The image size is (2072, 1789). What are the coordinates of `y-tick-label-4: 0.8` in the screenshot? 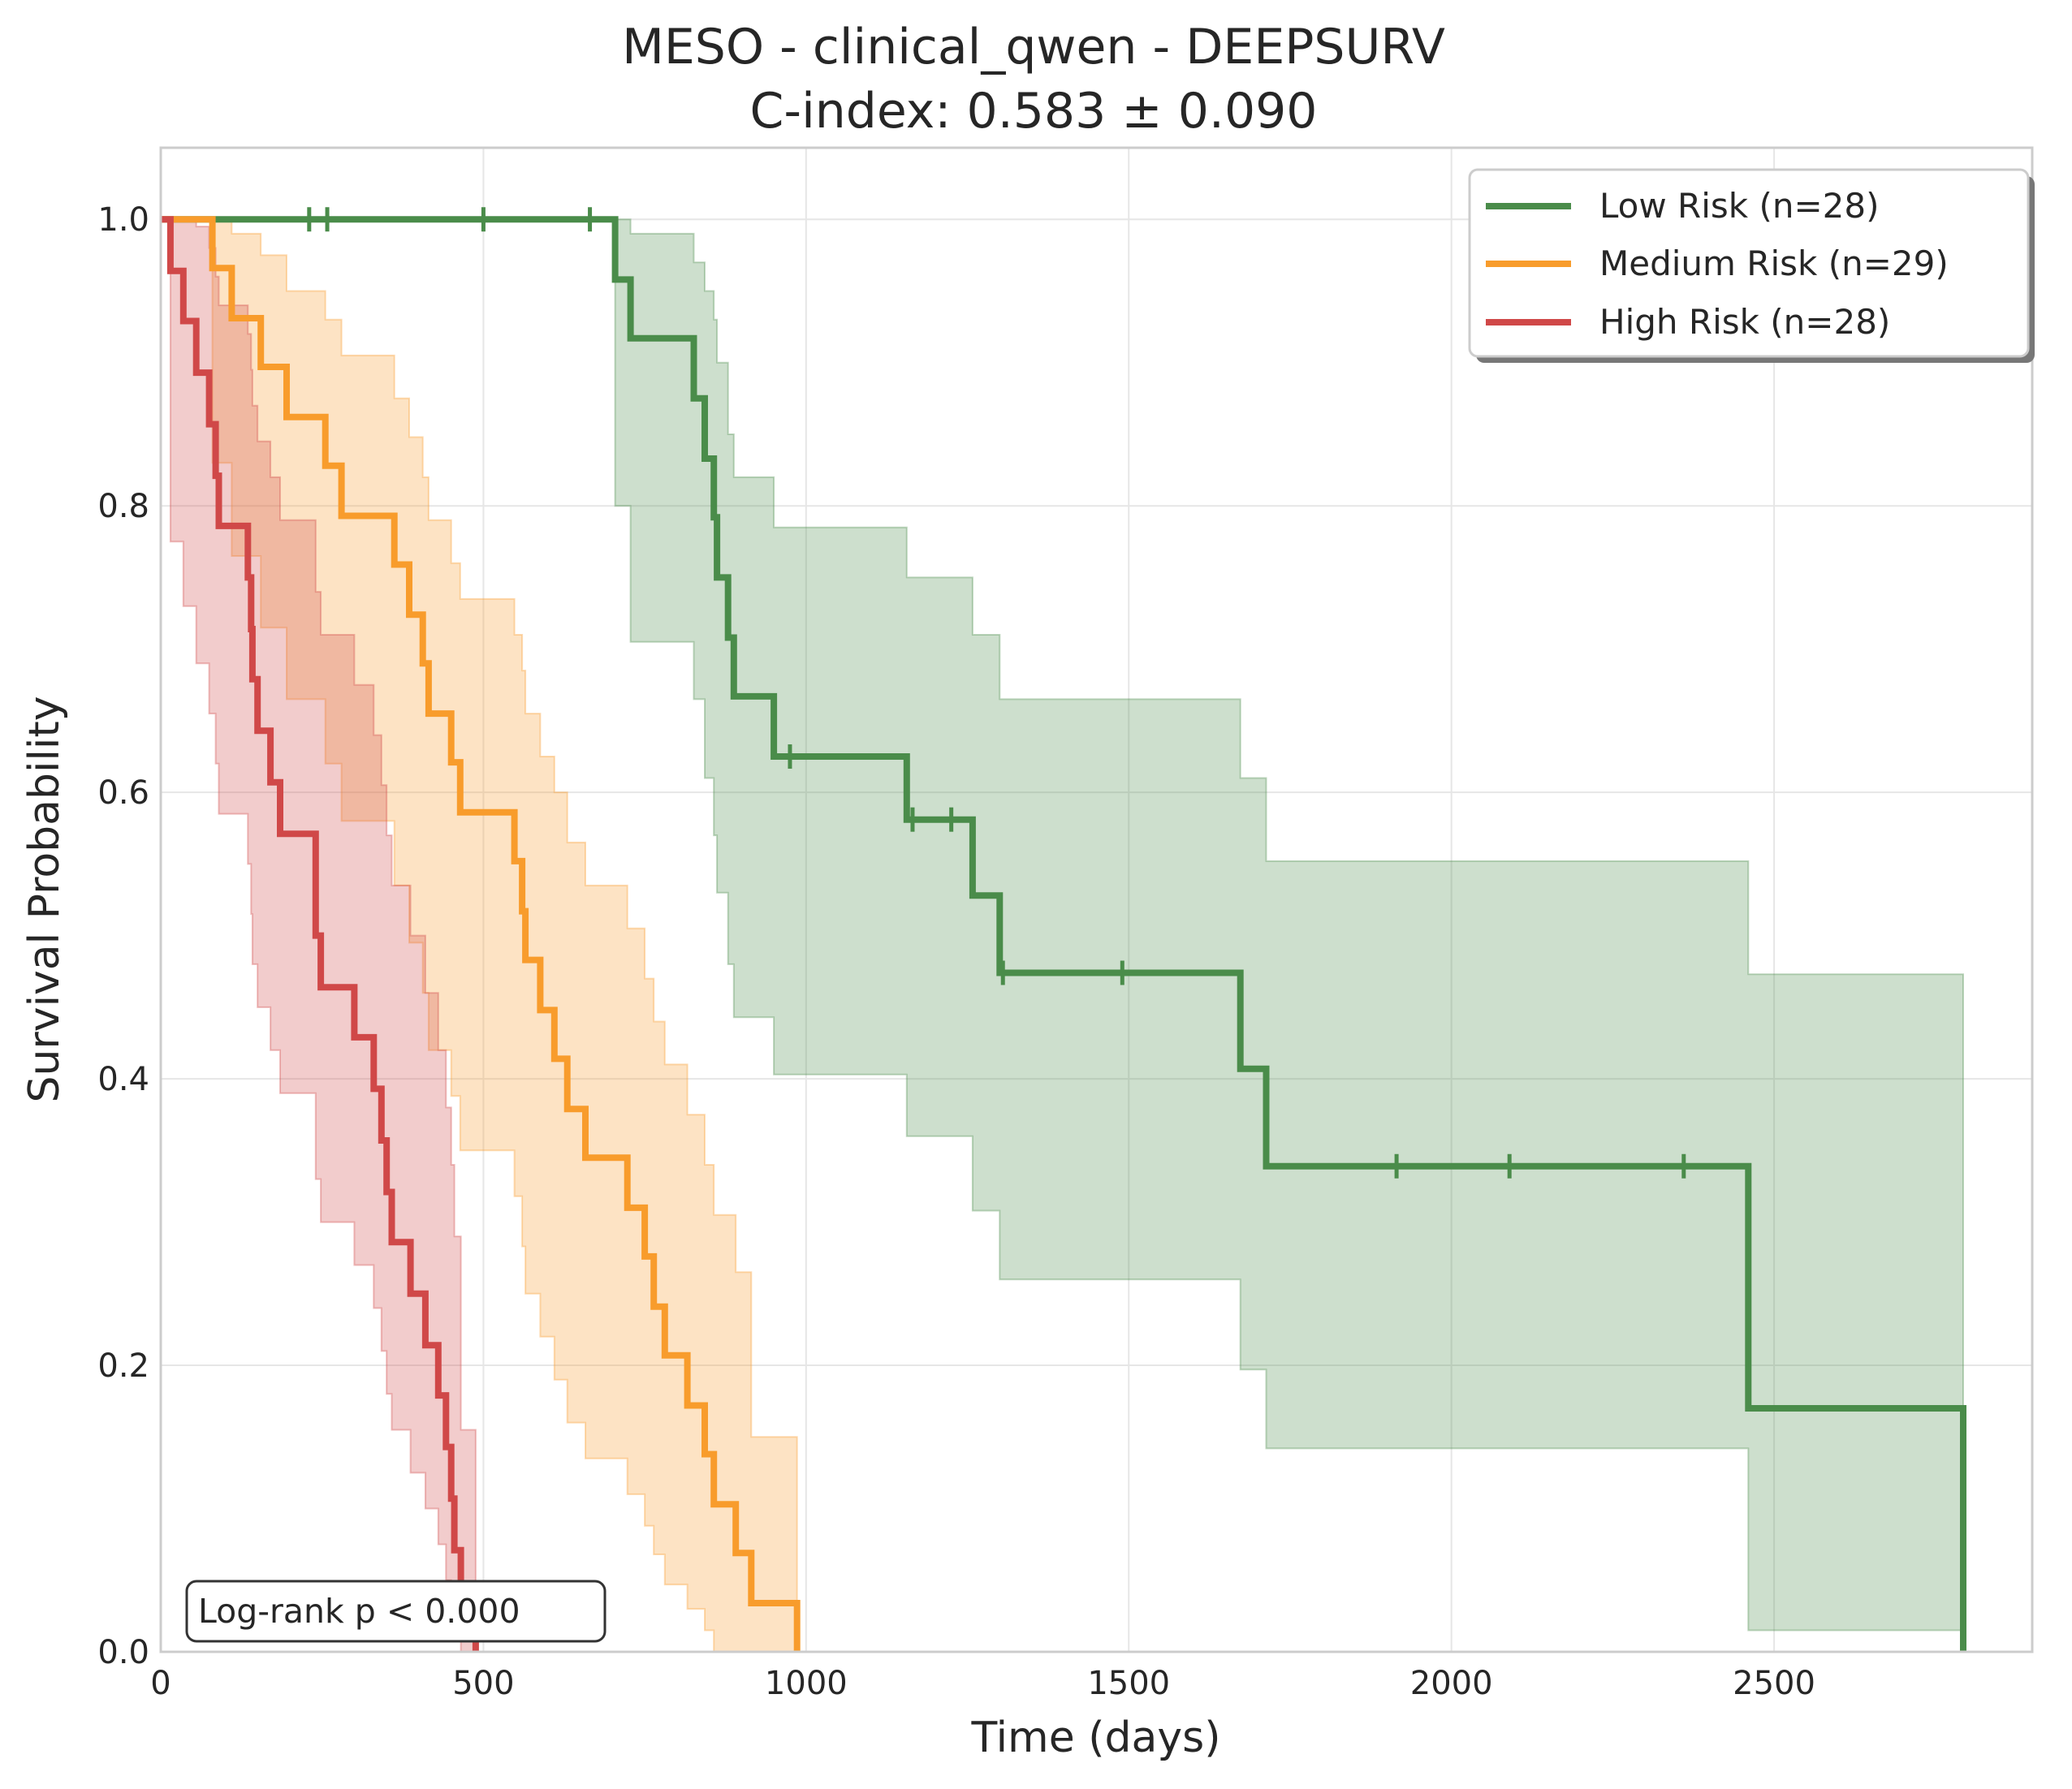 It's located at (123, 506).